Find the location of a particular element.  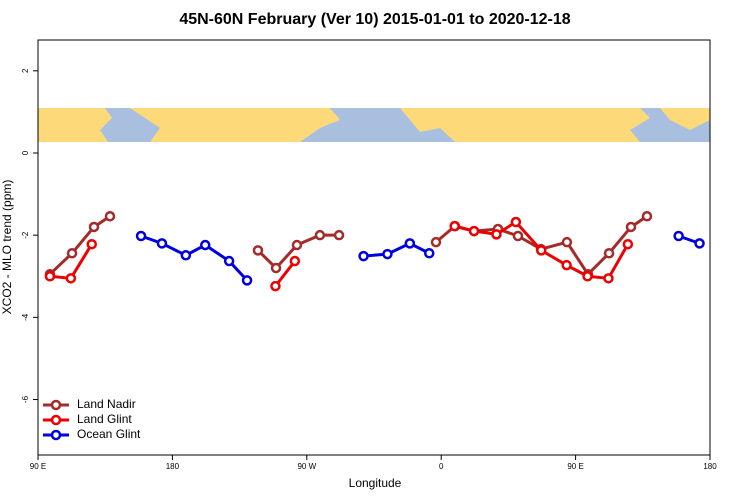

y-tick-label: 0 is located at coordinates (25, 152).